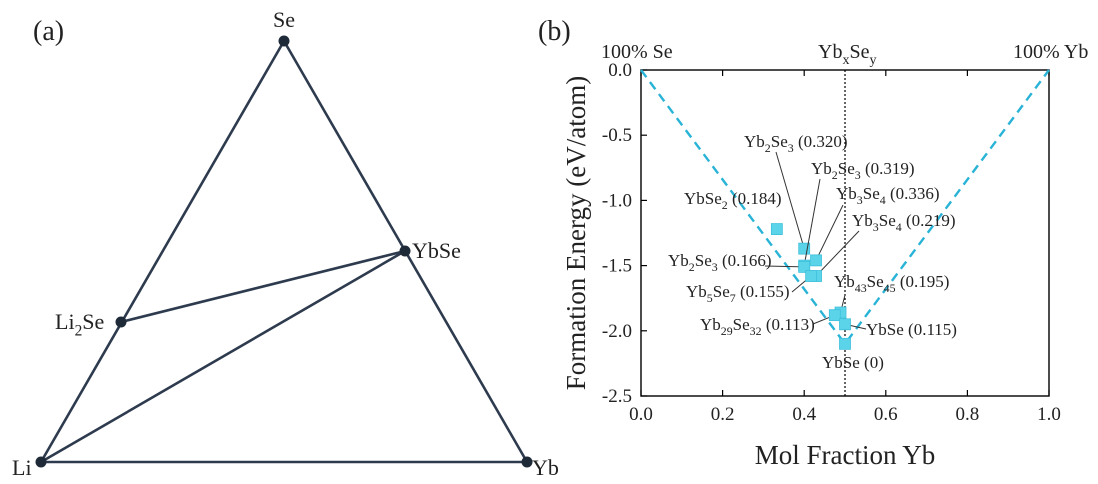 The height and width of the screenshot is (484, 1098). What do you see at coordinates (727, 331) in the screenshot?
I see `subscript: 29` at bounding box center [727, 331].